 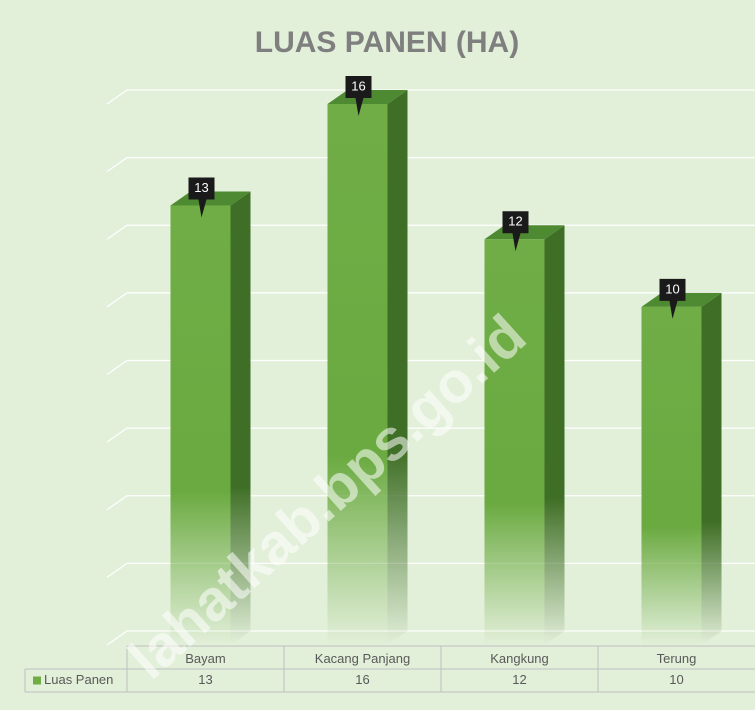 What do you see at coordinates (389, 669) in the screenshot?
I see `table-lines` at bounding box center [389, 669].